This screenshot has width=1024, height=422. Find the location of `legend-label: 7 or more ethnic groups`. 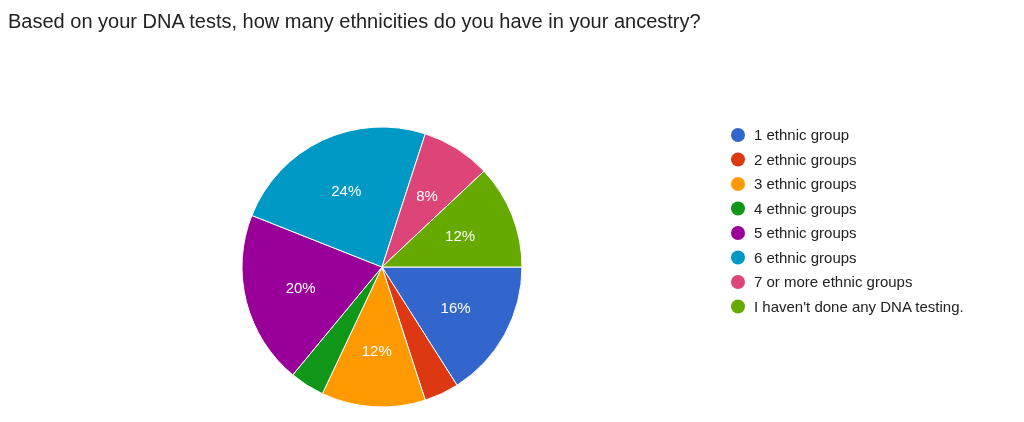

legend-label: 7 or more ethnic groups is located at coordinates (833, 282).